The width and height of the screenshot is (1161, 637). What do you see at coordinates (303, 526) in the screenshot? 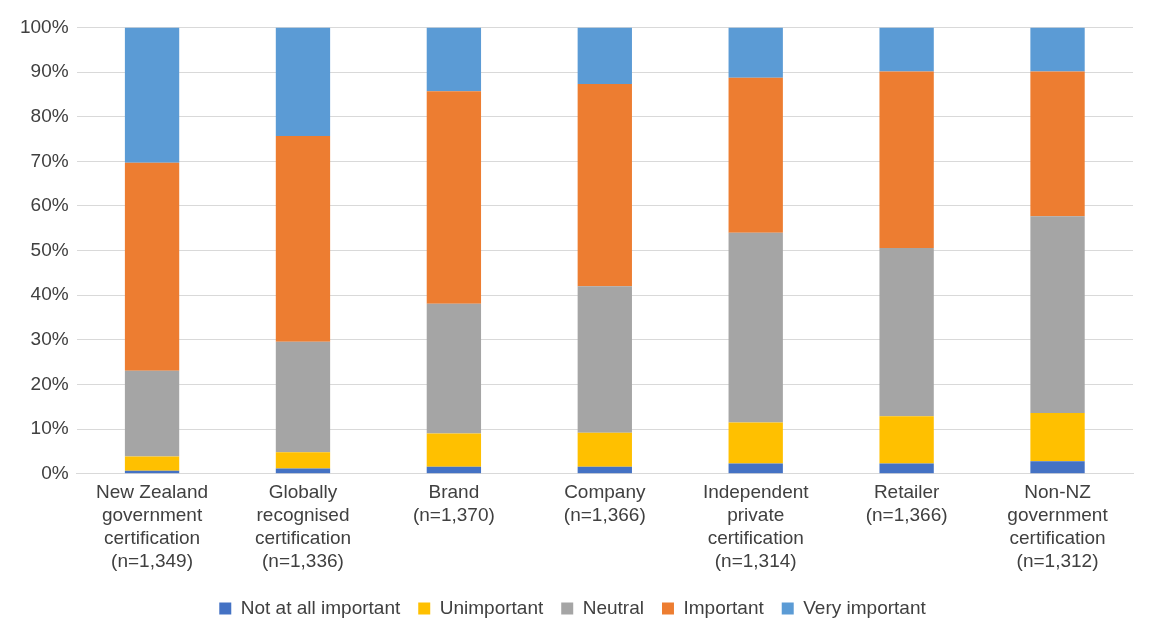
I see `x-tick-label: Globally recognised certification (n=1,336)` at bounding box center [303, 526].